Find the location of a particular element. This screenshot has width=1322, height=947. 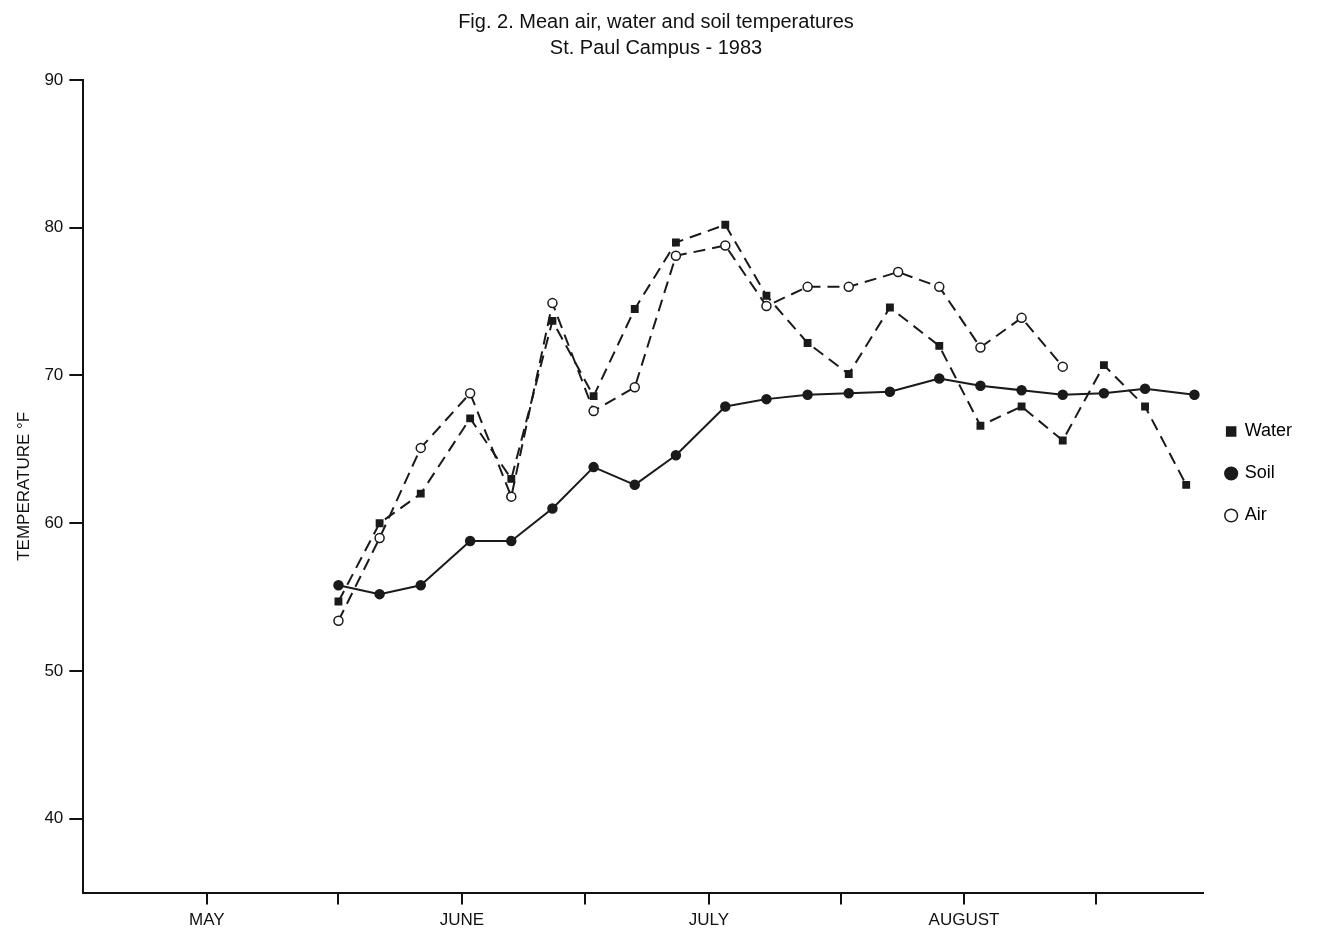

chart-title: Fig. 2. Mean air, water and soil temperatures is located at coordinates (656, 20).